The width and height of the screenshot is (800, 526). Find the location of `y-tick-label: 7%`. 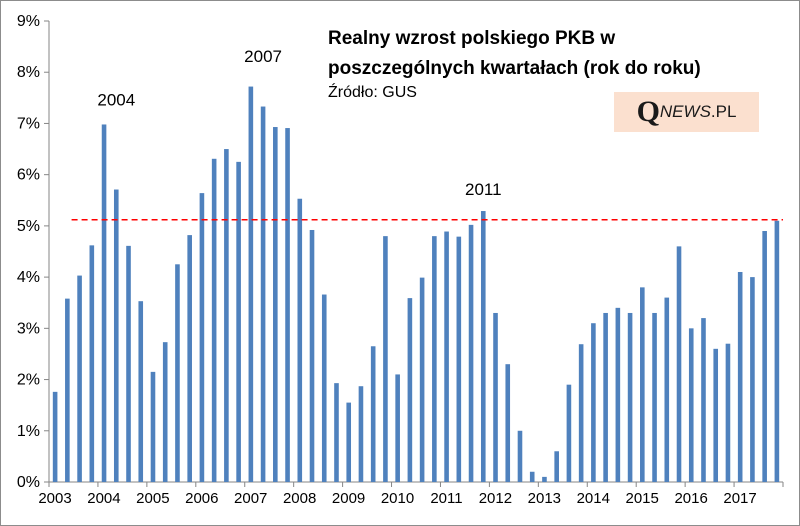

y-tick-label: 7% is located at coordinates (28, 123).